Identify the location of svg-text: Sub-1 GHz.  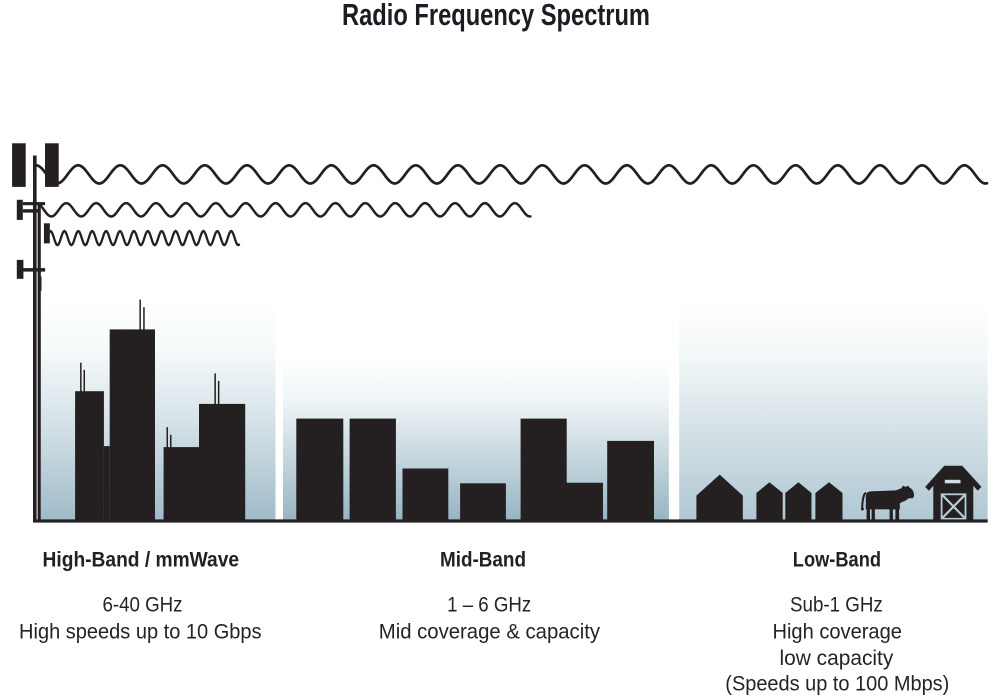
(836, 605).